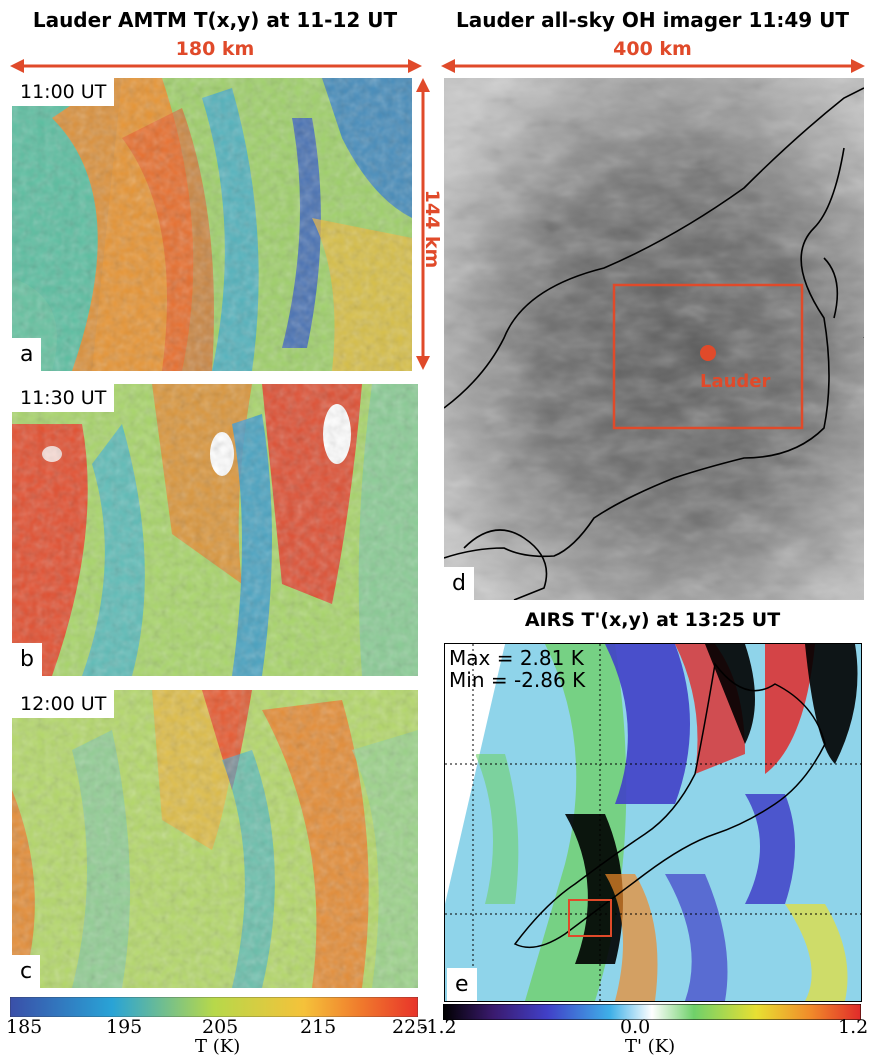  I want to click on airs-min-text: Min = -2.86 K, so click(517, 680).